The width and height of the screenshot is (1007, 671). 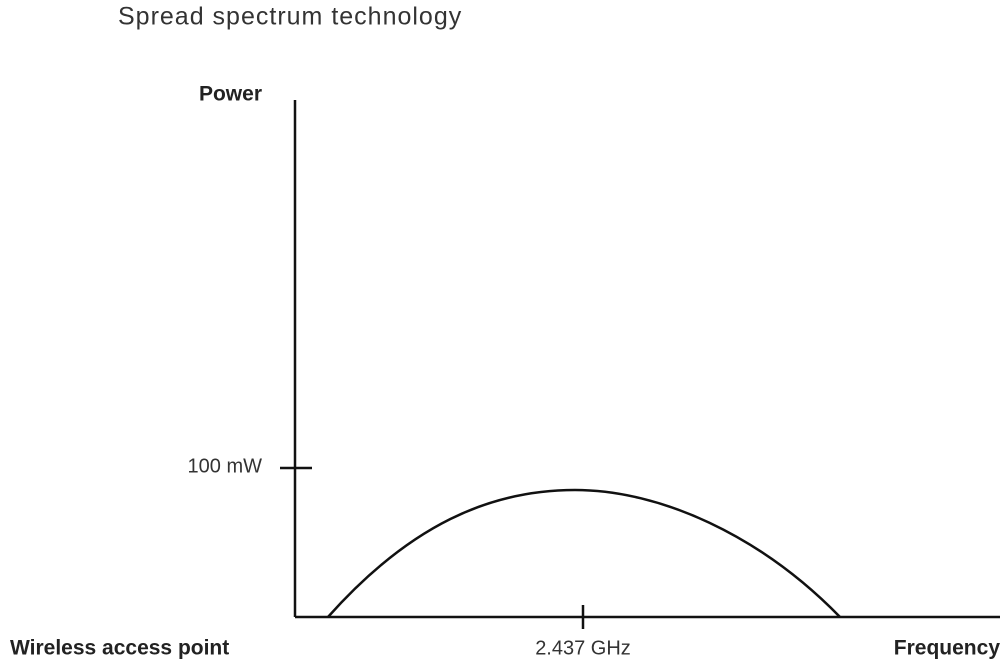 I want to click on source-label: Wireless access point, so click(x=119, y=648).